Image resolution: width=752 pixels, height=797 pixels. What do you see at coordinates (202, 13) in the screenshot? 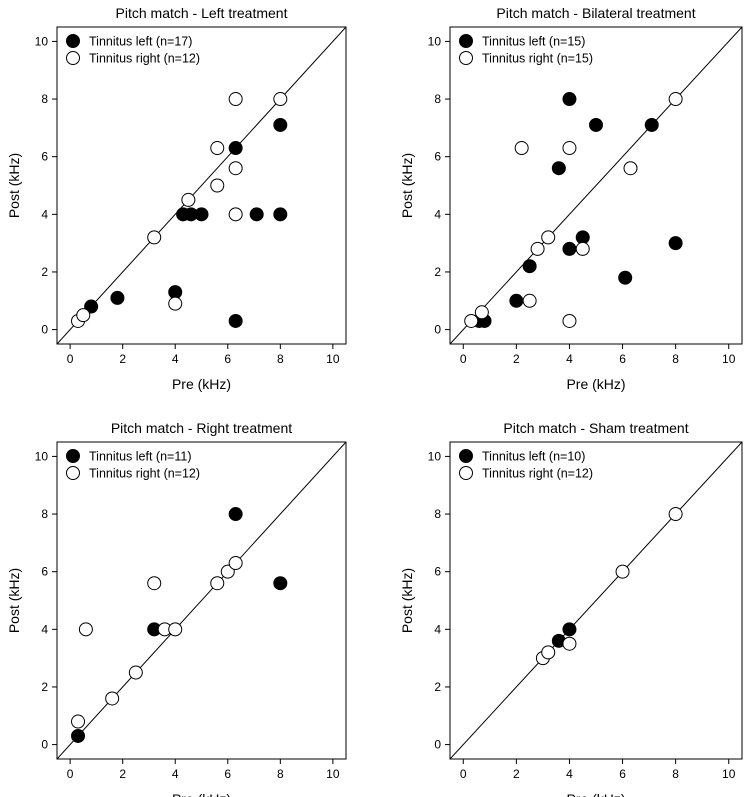
I see `chart-title: Pitch match - Left treatment` at bounding box center [202, 13].